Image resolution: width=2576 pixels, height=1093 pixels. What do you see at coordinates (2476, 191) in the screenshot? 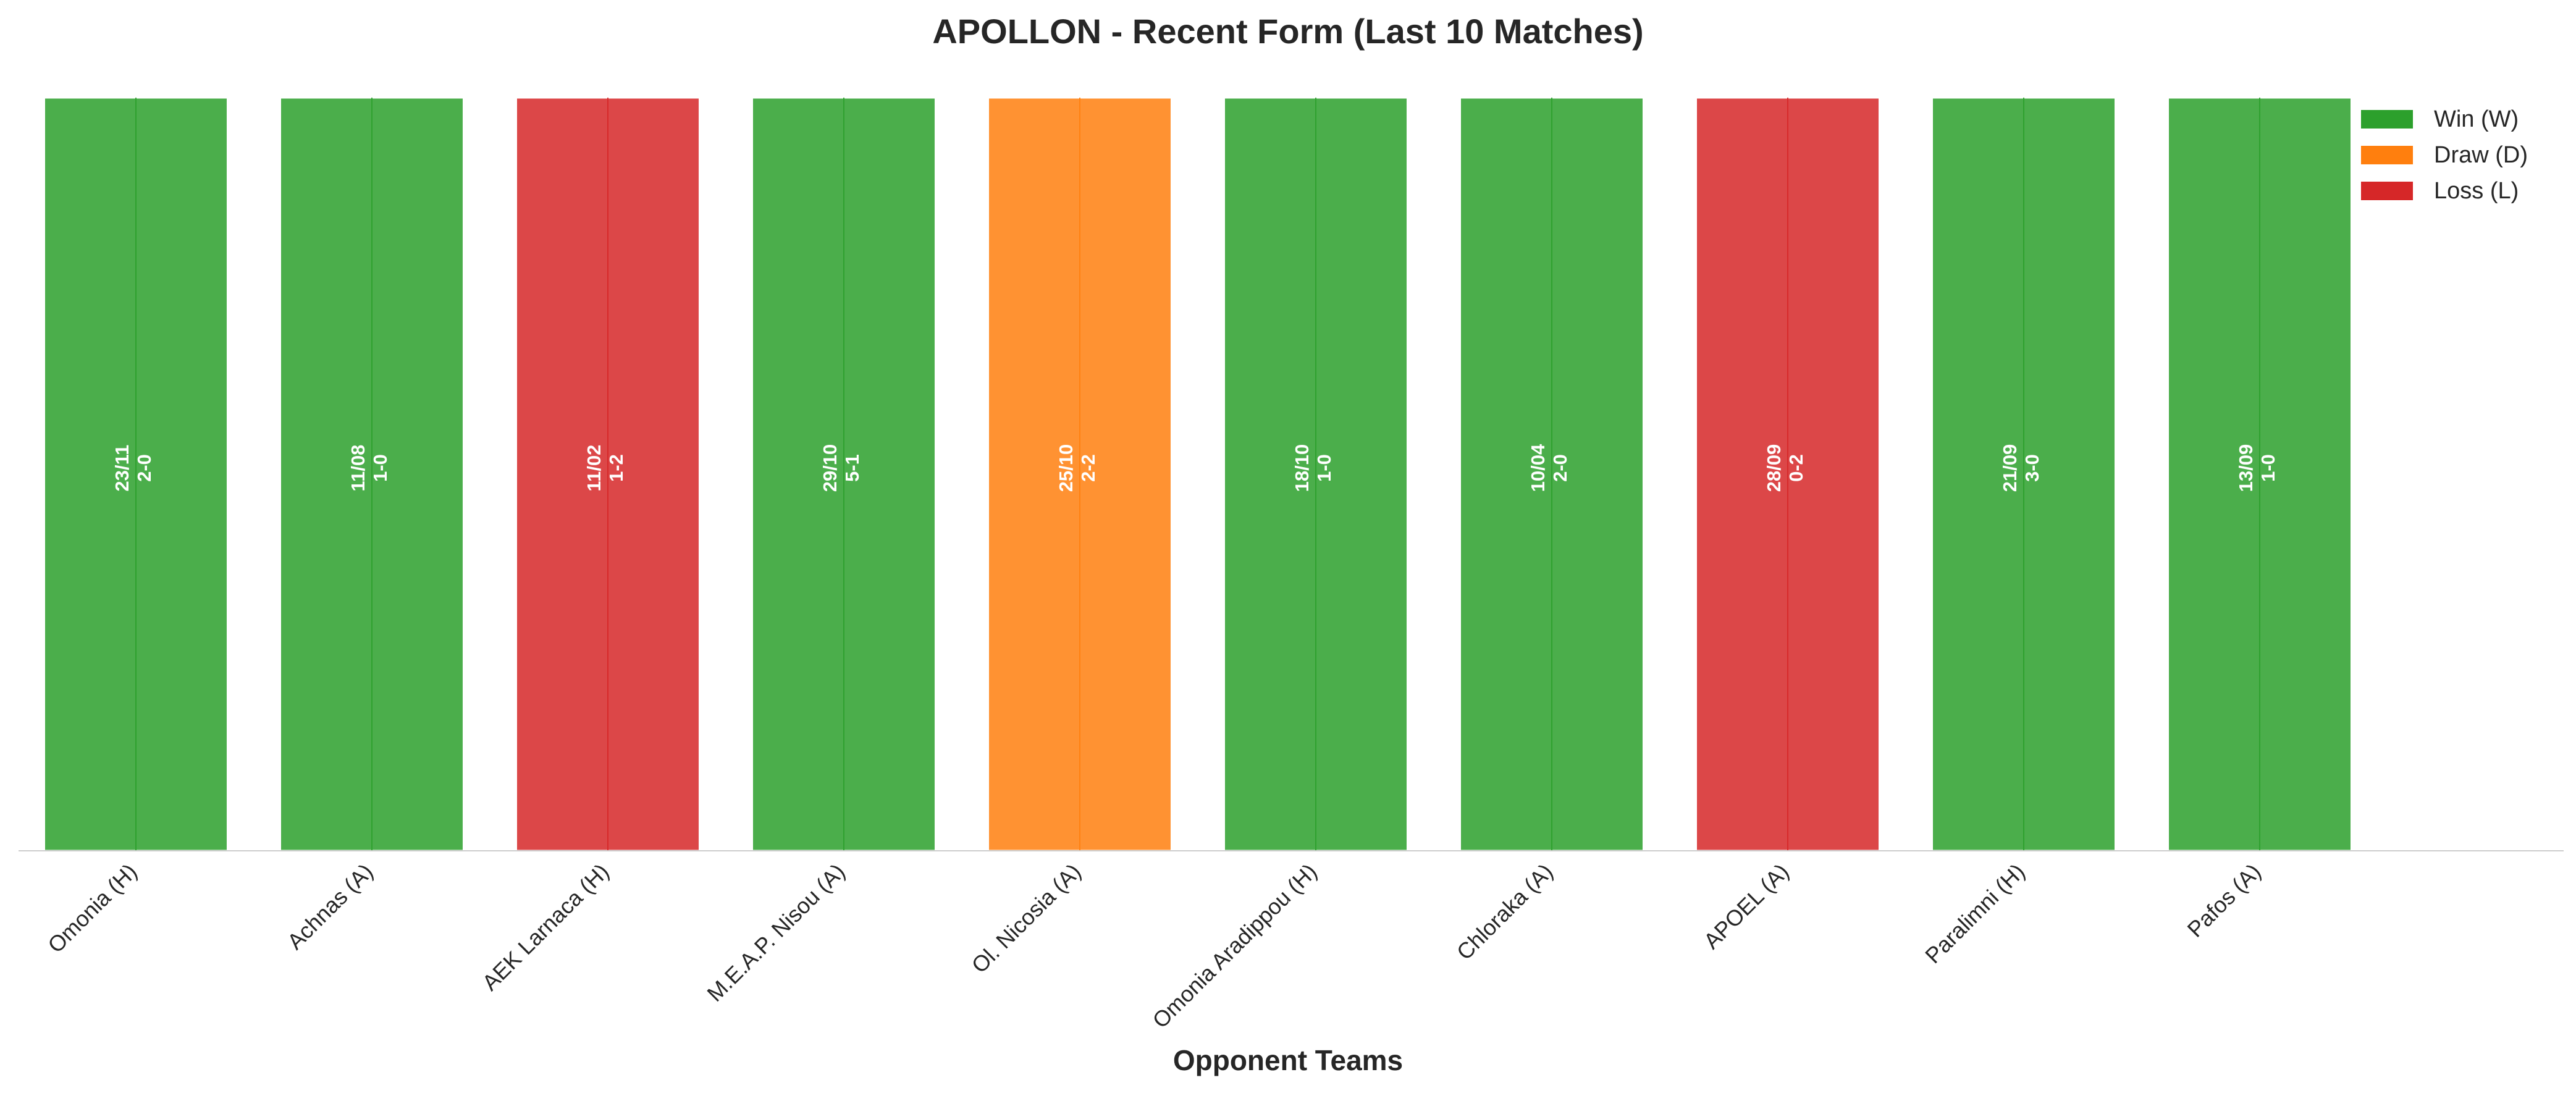
I see `legend-label: Loss (L)` at bounding box center [2476, 191].